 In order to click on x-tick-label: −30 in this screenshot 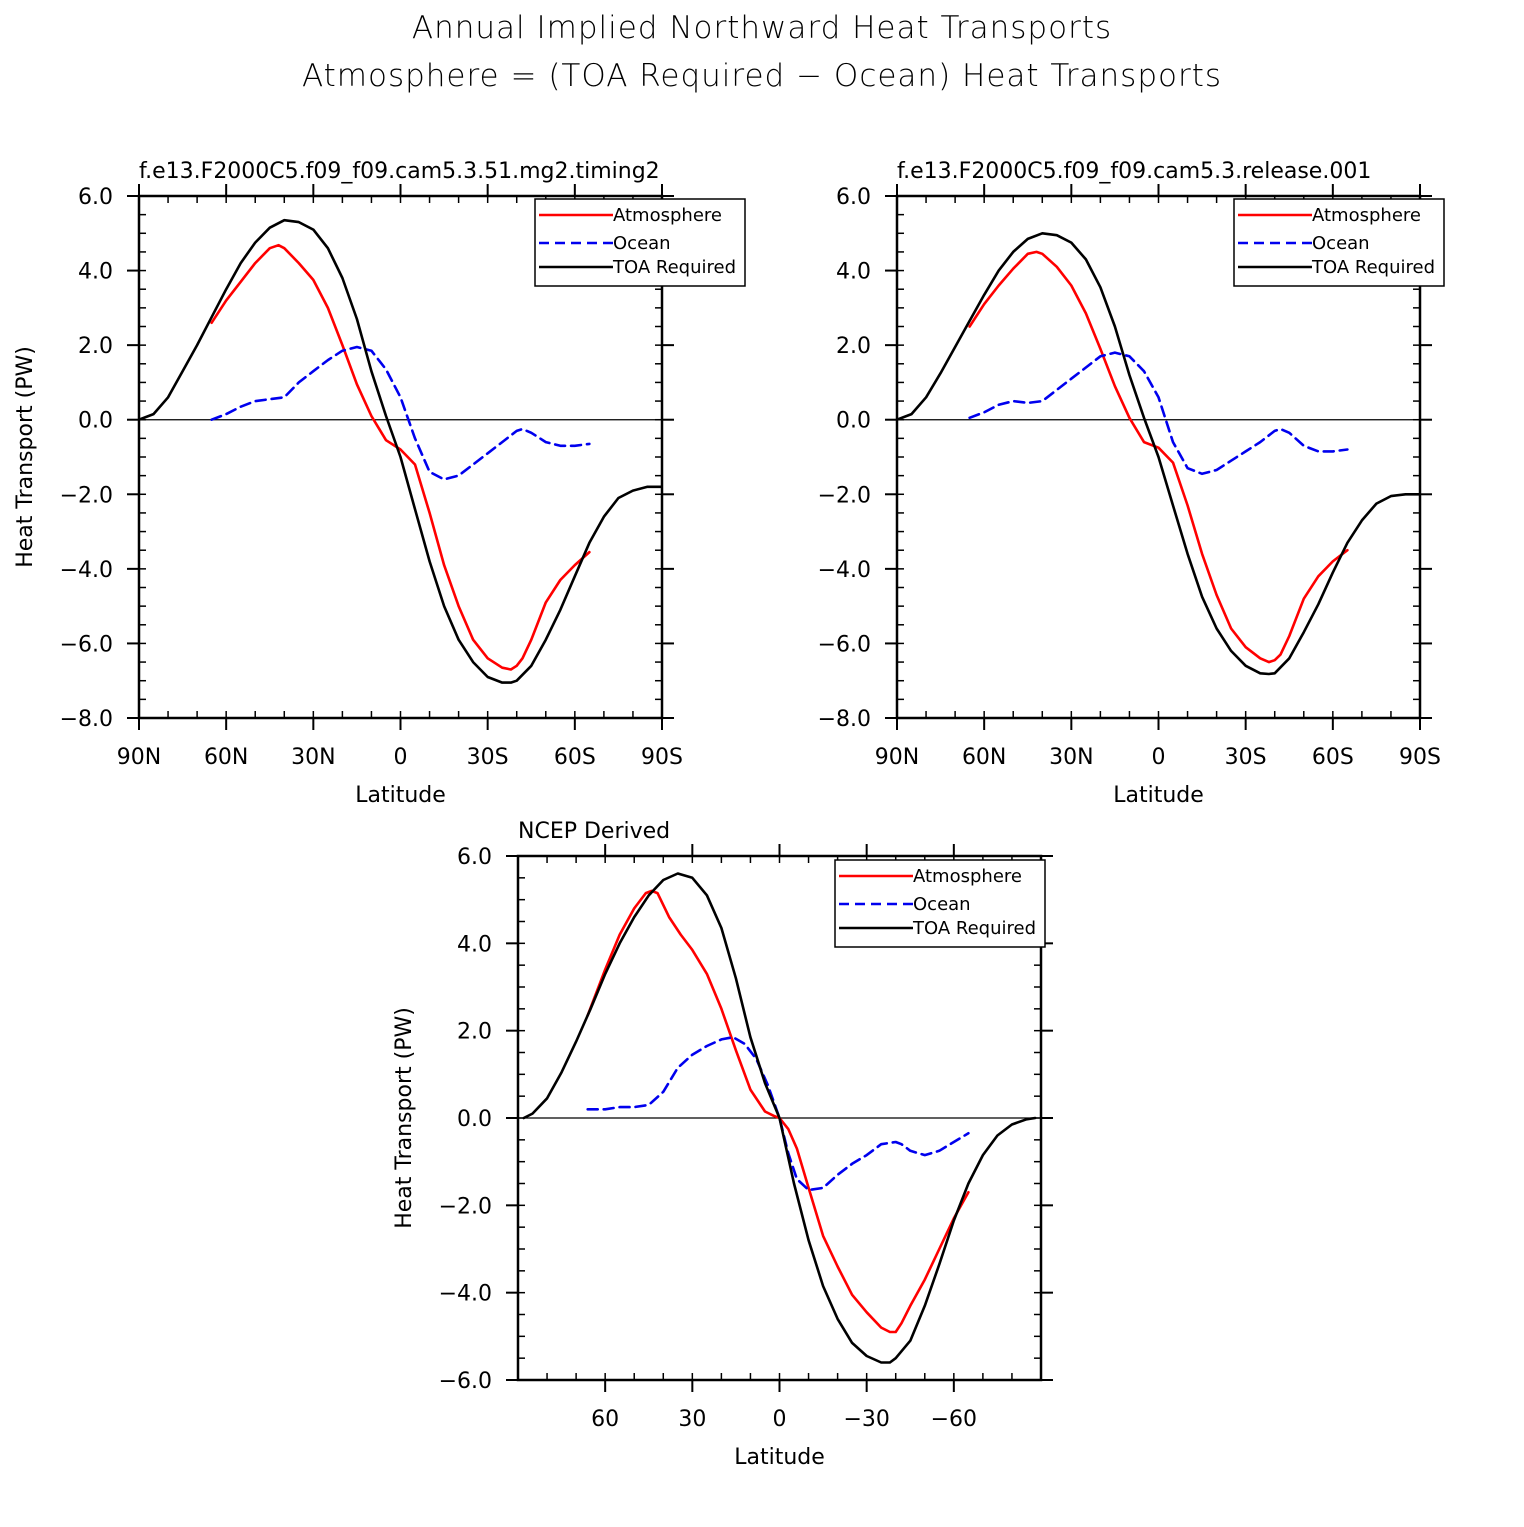, I will do `click(866, 1419)`.